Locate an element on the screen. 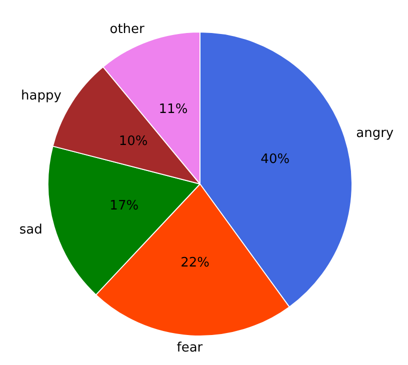  slice-label: fear is located at coordinates (190, 348).